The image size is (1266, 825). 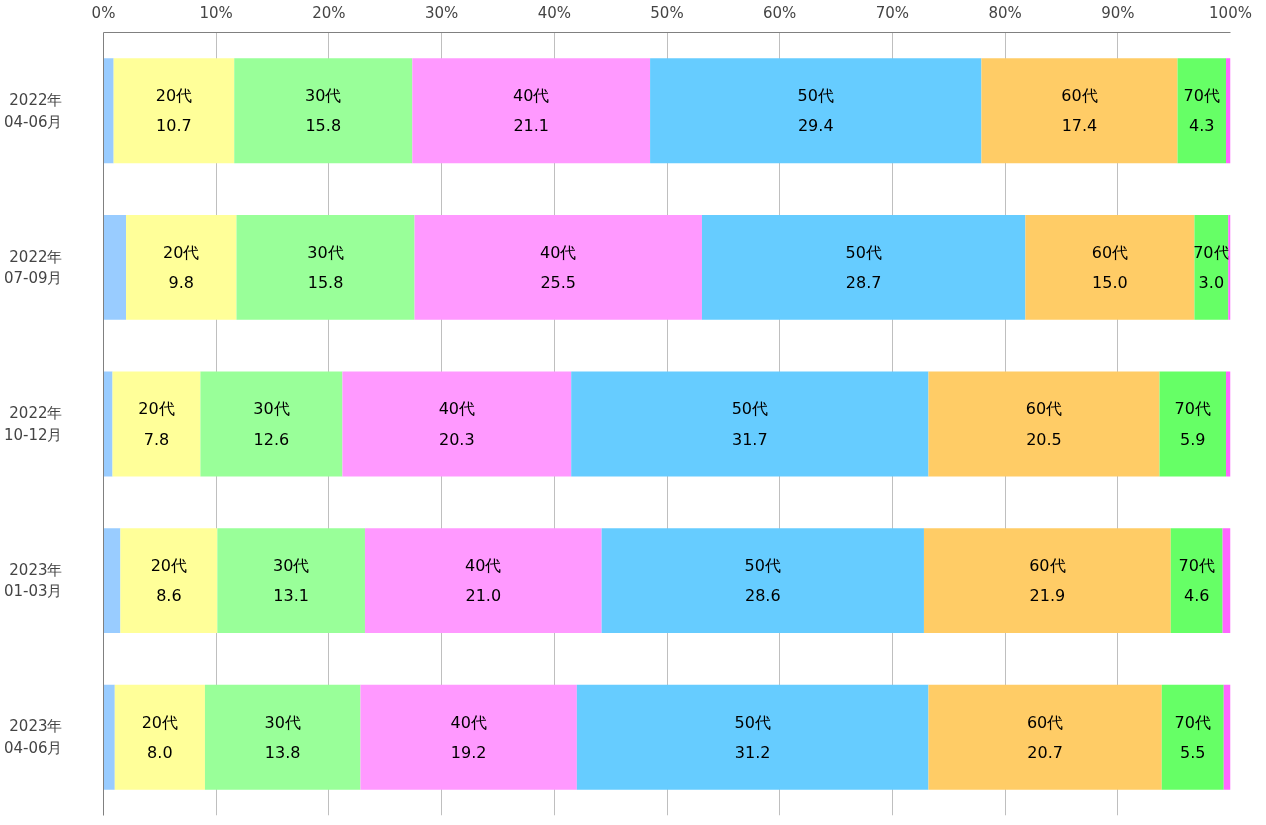 What do you see at coordinates (531, 96) in the screenshot?
I see `series-label: 40代` at bounding box center [531, 96].